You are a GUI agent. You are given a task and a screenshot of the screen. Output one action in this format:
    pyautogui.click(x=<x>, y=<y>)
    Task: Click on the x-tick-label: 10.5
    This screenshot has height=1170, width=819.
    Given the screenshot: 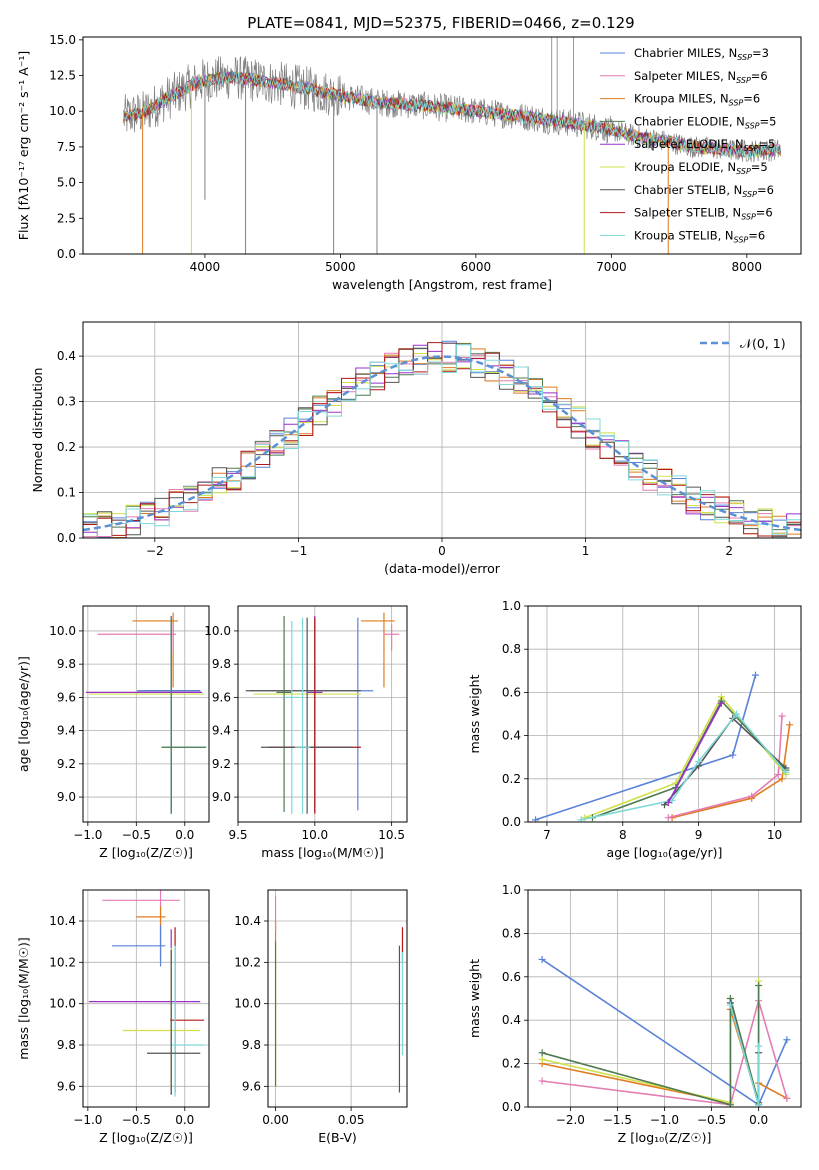 What is the action you would take?
    pyautogui.click(x=391, y=835)
    